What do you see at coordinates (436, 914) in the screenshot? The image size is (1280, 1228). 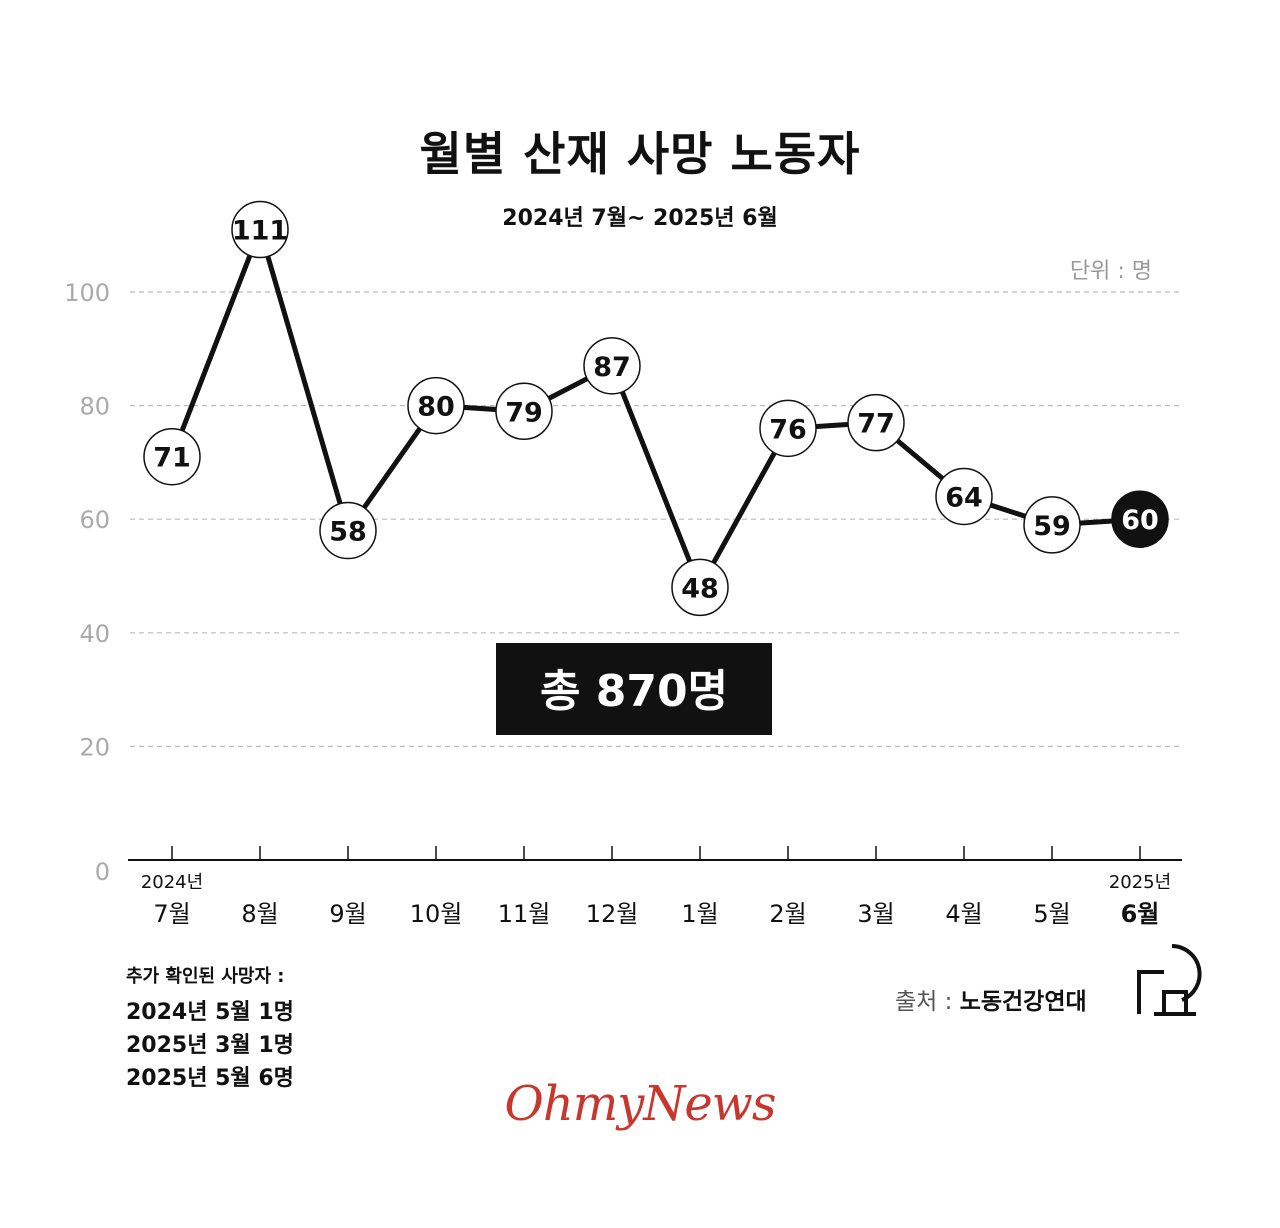 I see `x-tick-label: 10월` at bounding box center [436, 914].